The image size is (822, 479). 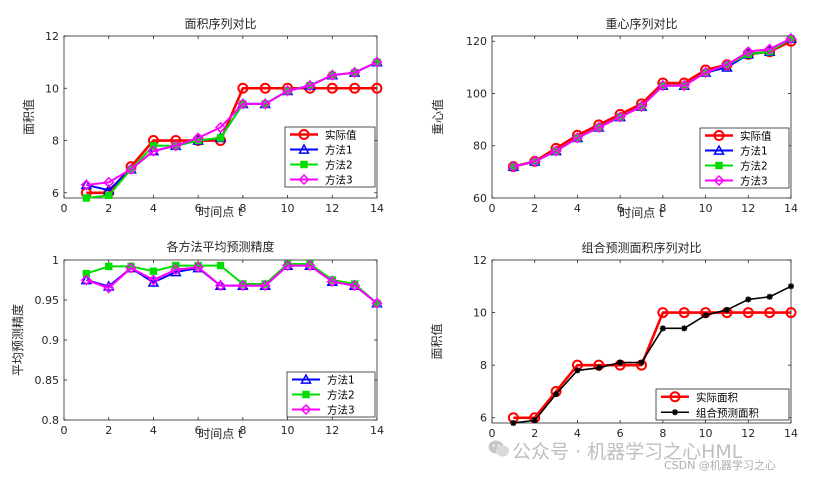 What do you see at coordinates (727, 412) in the screenshot?
I see `legend-label: 组合预测面积` at bounding box center [727, 412].